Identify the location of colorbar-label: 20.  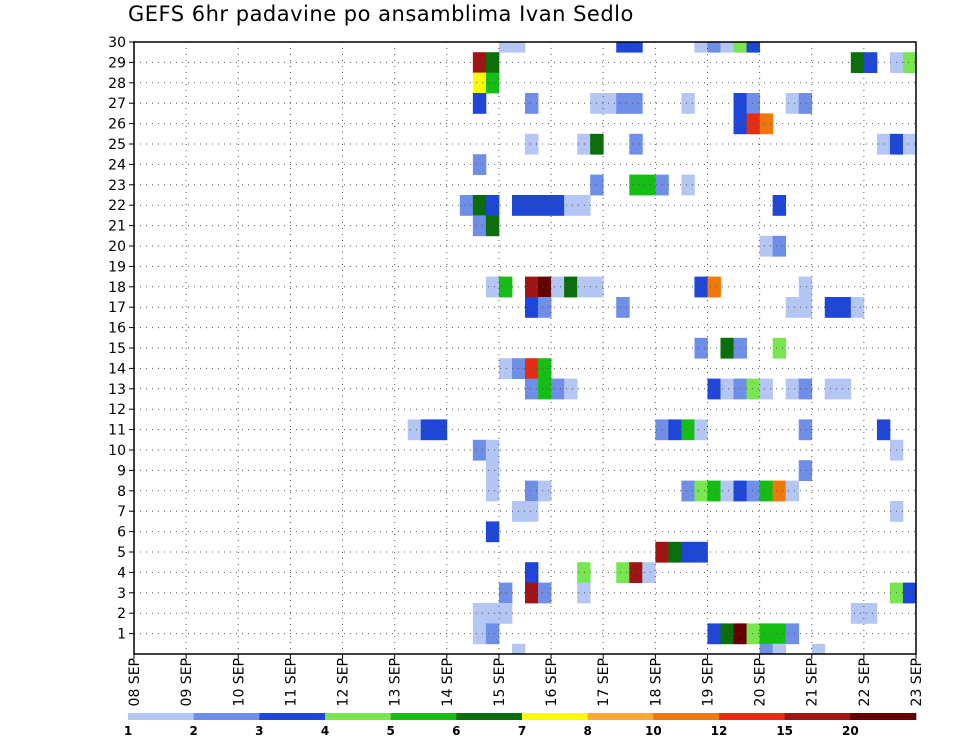
(850, 731).